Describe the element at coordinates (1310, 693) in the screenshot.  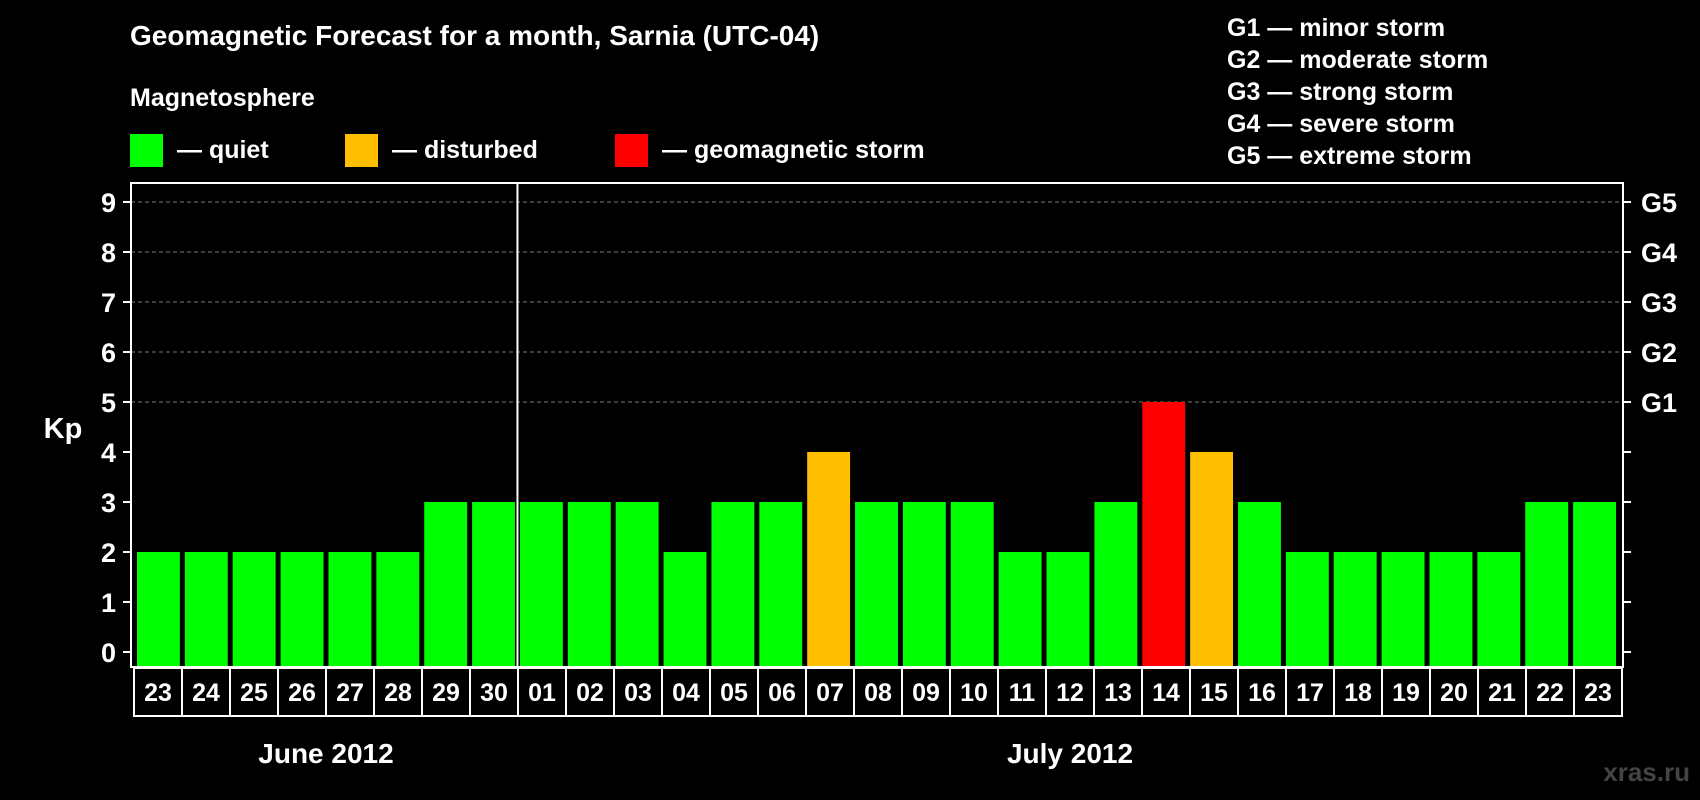
I see `x-tick-label-17-24: 17` at that location.